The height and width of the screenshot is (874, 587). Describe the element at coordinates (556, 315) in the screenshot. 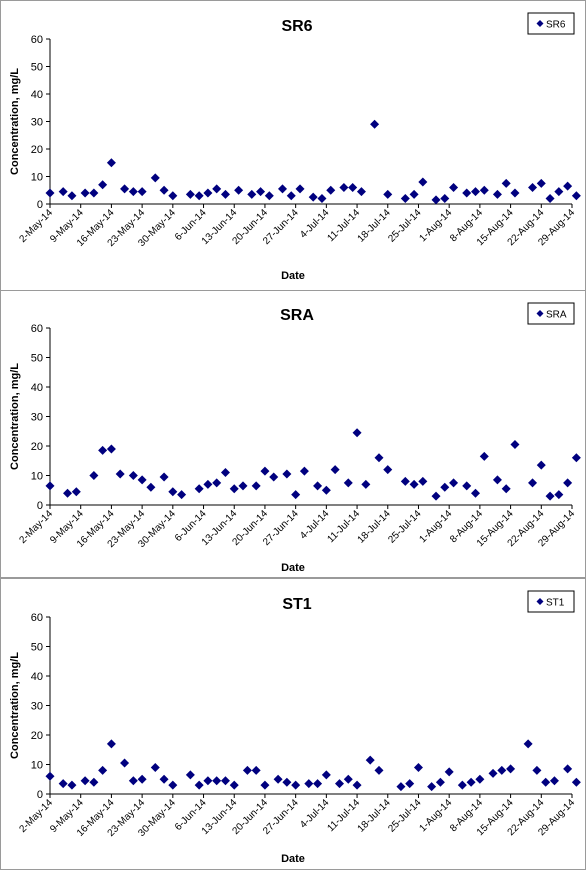

I see `legend-label: SRA` at that location.